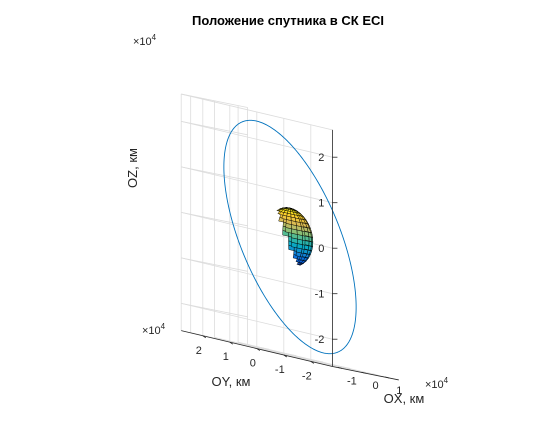  What do you see at coordinates (320, 340) in the screenshot?
I see `z-tick-label: -2` at bounding box center [320, 340].